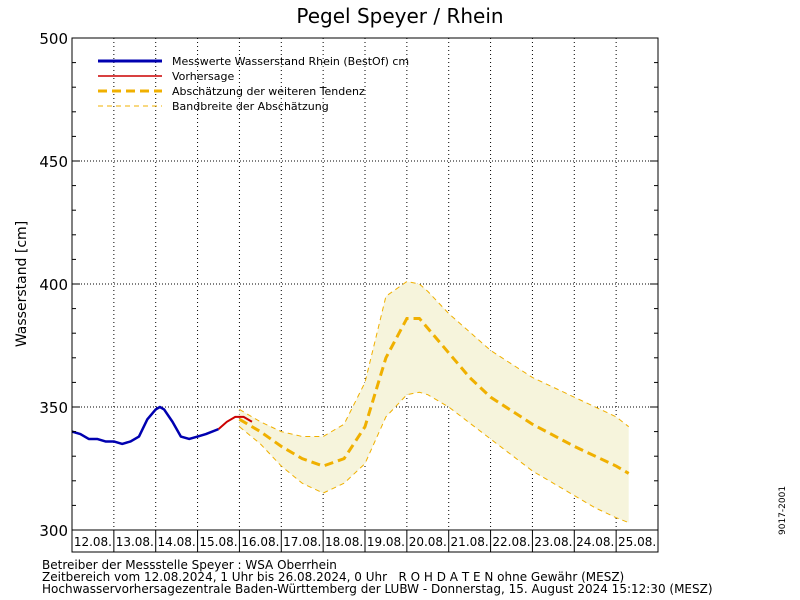 The height and width of the screenshot is (600, 800). I want to click on y-tick-label: 500, so click(53, 39).